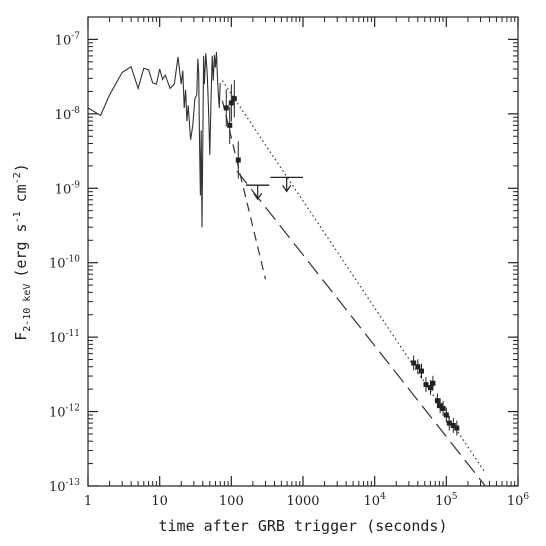  What do you see at coordinates (375, 500) in the screenshot?
I see `x-tick-label: 10⁴` at bounding box center [375, 500].